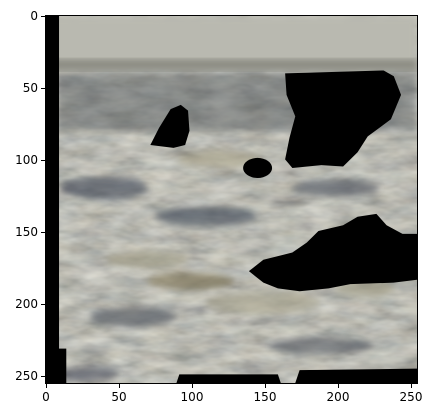 The height and width of the screenshot is (418, 431). Describe the element at coordinates (192, 397) in the screenshot. I see `x-tick-label: 100` at that location.